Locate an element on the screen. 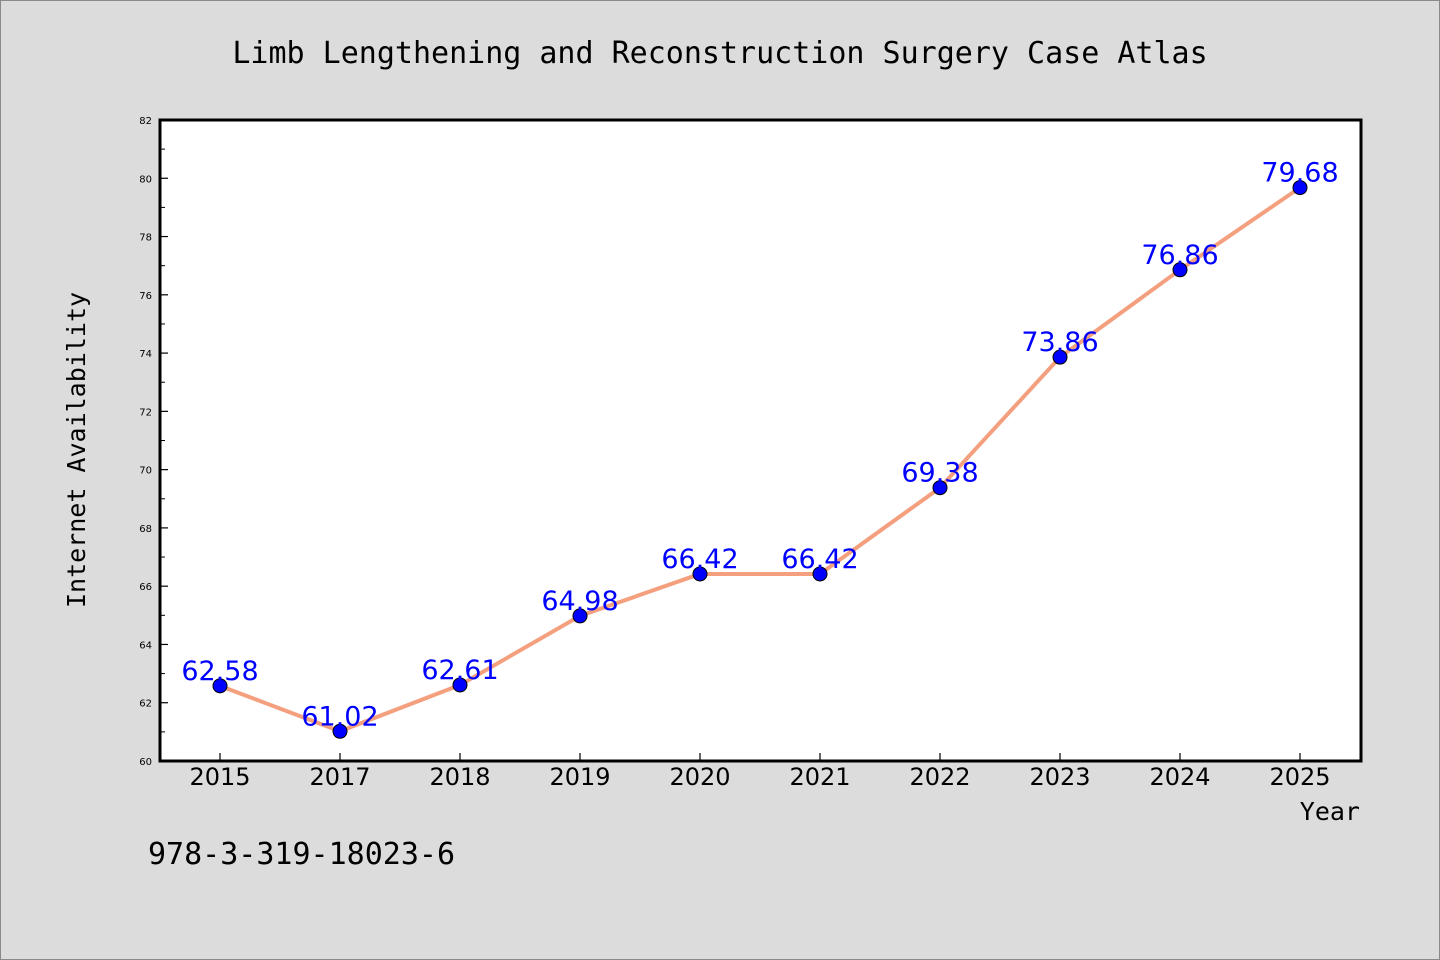 The height and width of the screenshot is (960, 1440). x-tick-label: 2017 is located at coordinates (339, 777).